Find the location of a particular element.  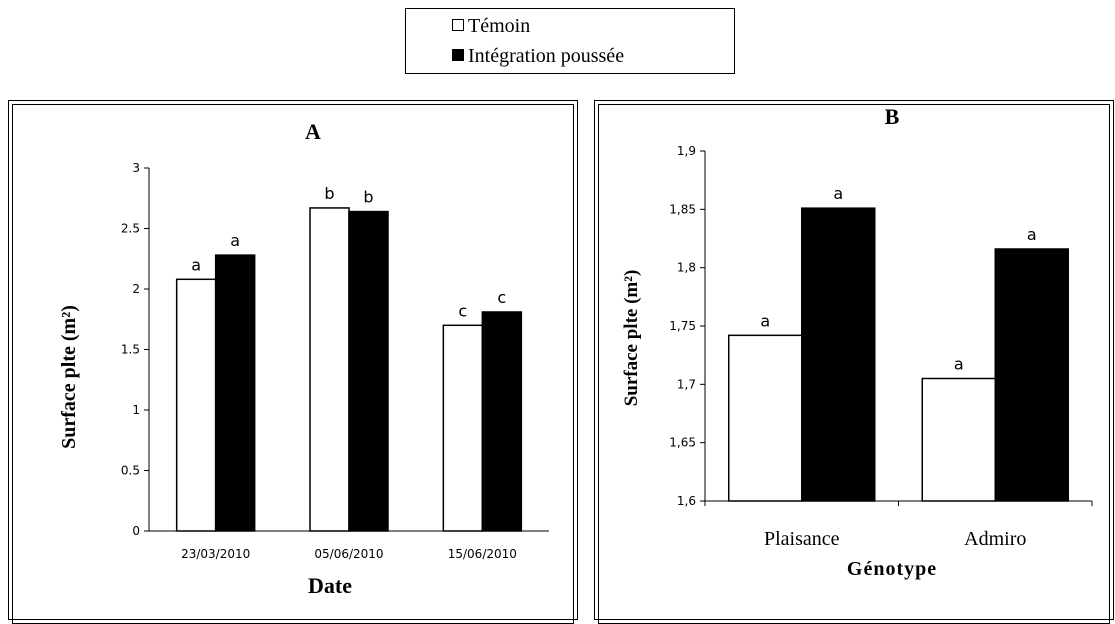

x-category-label: 15/06/2010 is located at coordinates (482, 554).